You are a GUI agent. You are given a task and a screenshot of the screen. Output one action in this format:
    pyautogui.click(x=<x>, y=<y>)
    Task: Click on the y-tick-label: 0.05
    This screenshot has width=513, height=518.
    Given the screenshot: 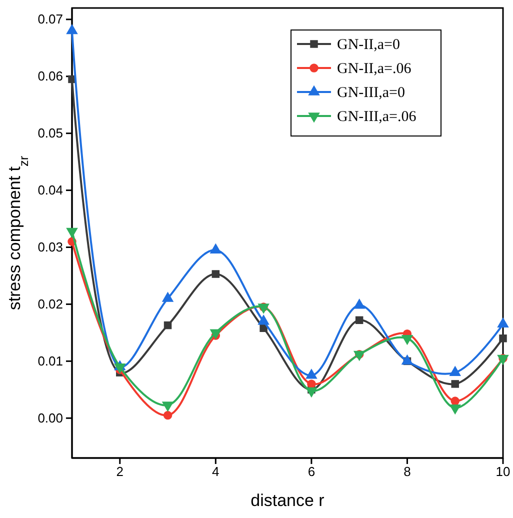 What is the action you would take?
    pyautogui.click(x=50, y=132)
    